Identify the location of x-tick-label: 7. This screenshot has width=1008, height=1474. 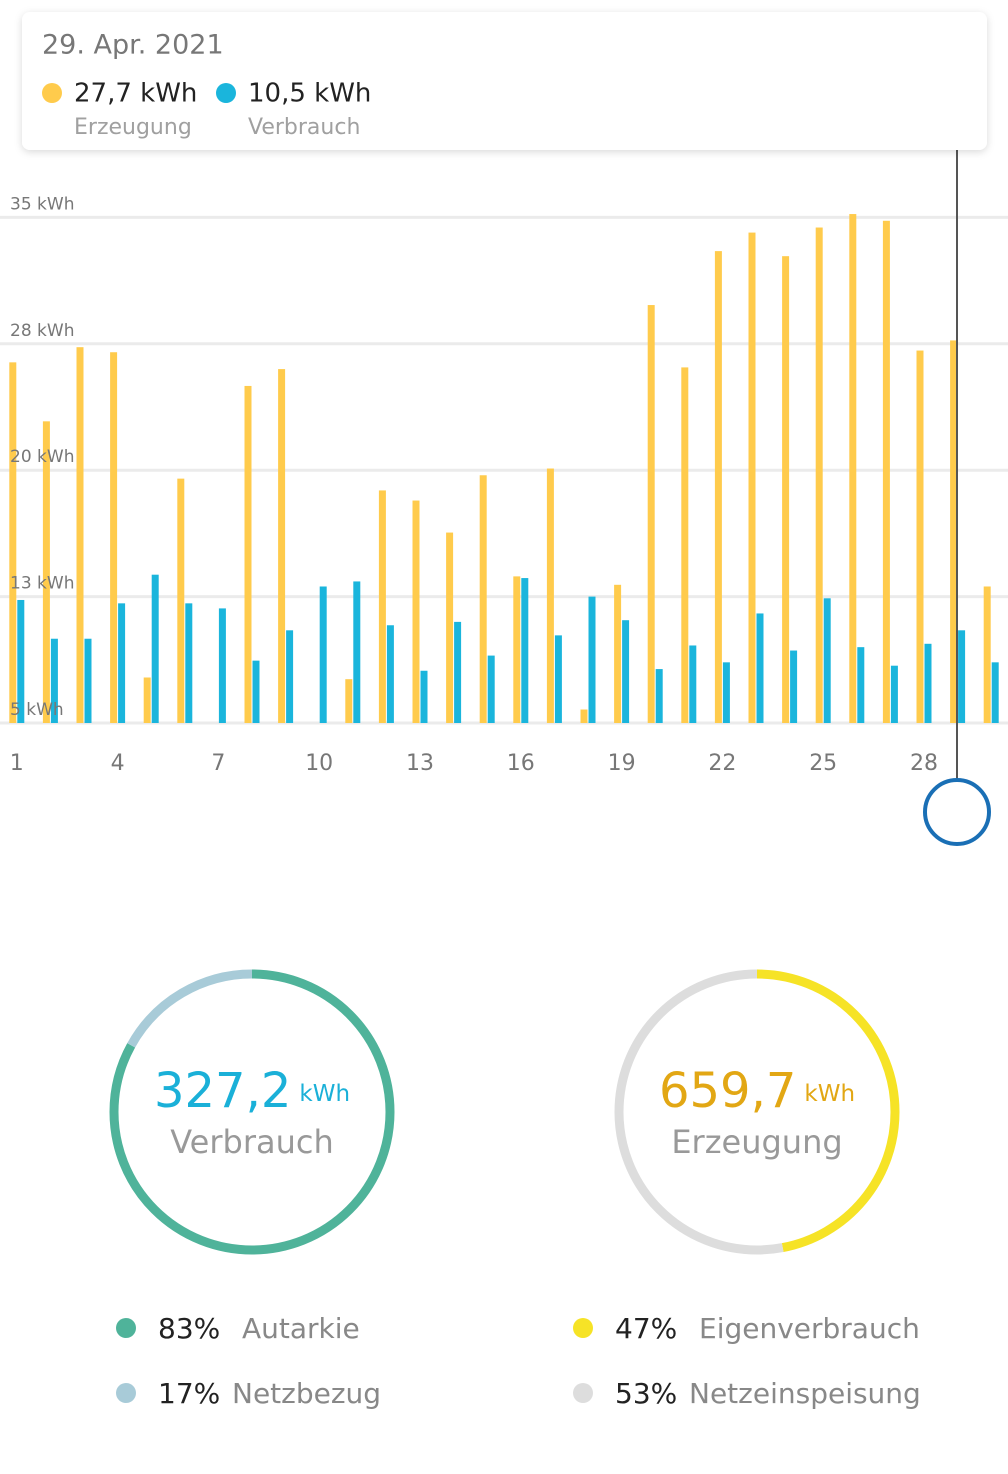
(218, 763).